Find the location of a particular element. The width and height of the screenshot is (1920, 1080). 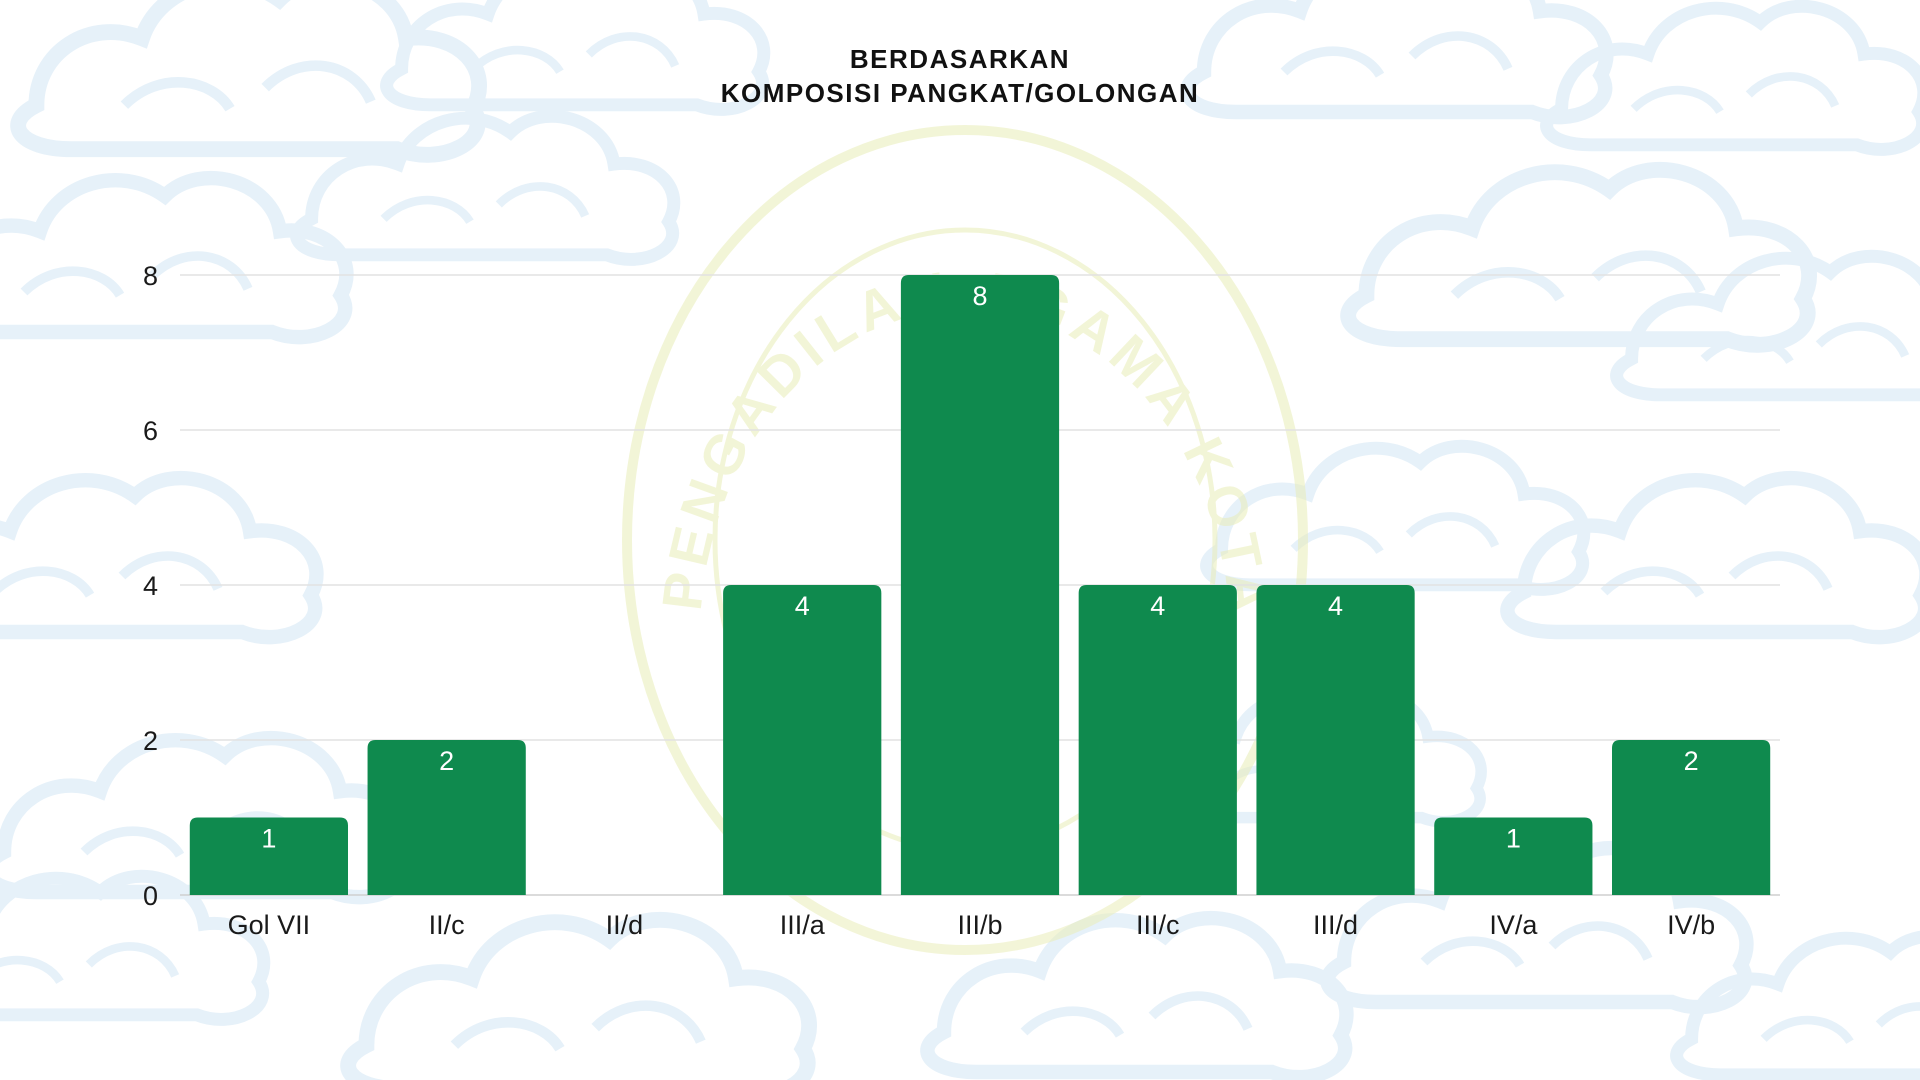

chart-title: BERDASARKAN KOMPOSISI PANGKAT/GOLONGAN is located at coordinates (960, 76).